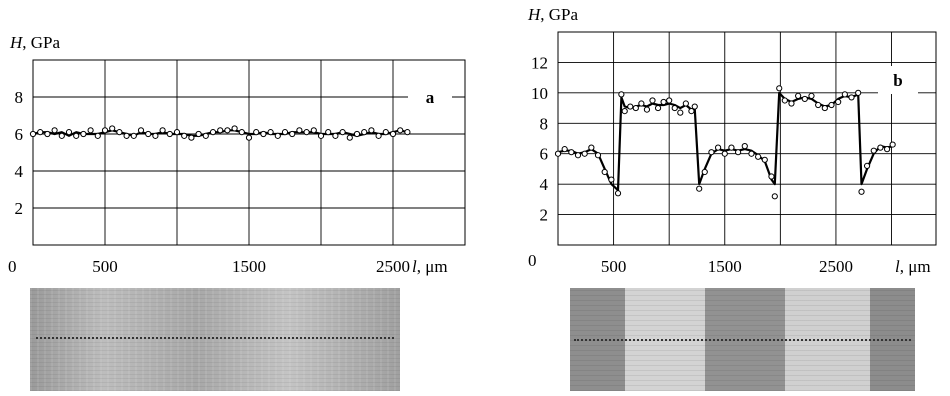 The width and height of the screenshot is (950, 396). Describe the element at coordinates (12, 266) in the screenshot. I see `panel-a-origin-label: 0` at that location.